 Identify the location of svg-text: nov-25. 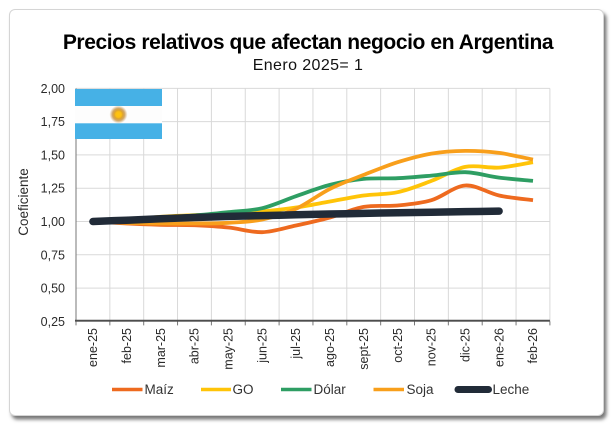
(432, 347).